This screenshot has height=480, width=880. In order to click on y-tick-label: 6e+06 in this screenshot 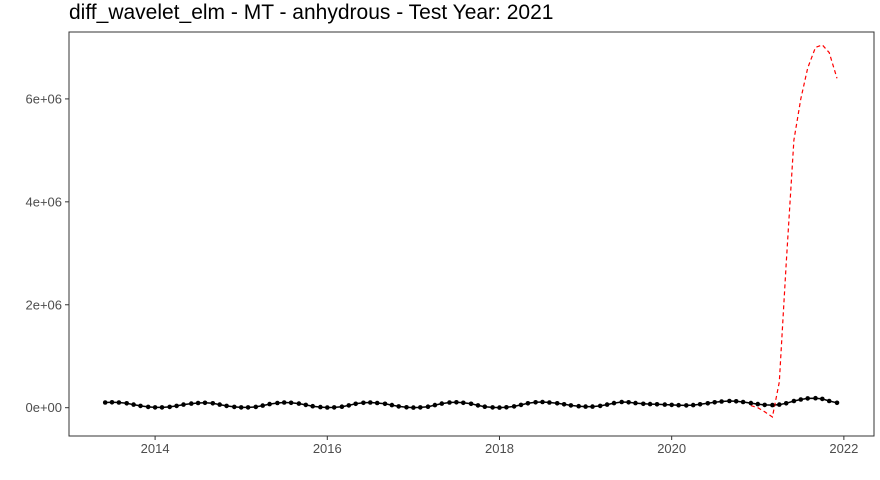, I will do `click(43, 98)`.